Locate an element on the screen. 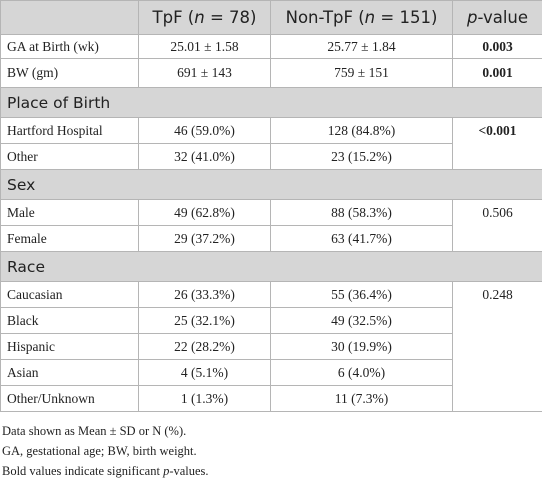  cell: 25 (32.1%) is located at coordinates (205, 321).